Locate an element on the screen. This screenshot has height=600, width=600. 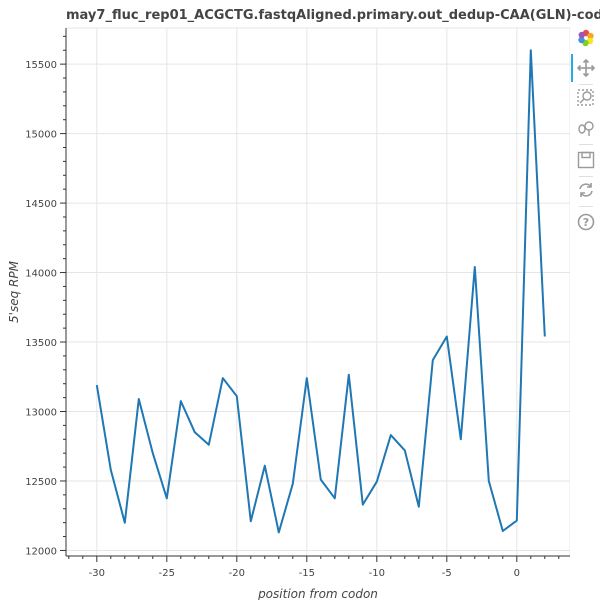
y-tick-label: 13500 is located at coordinates (41, 343).